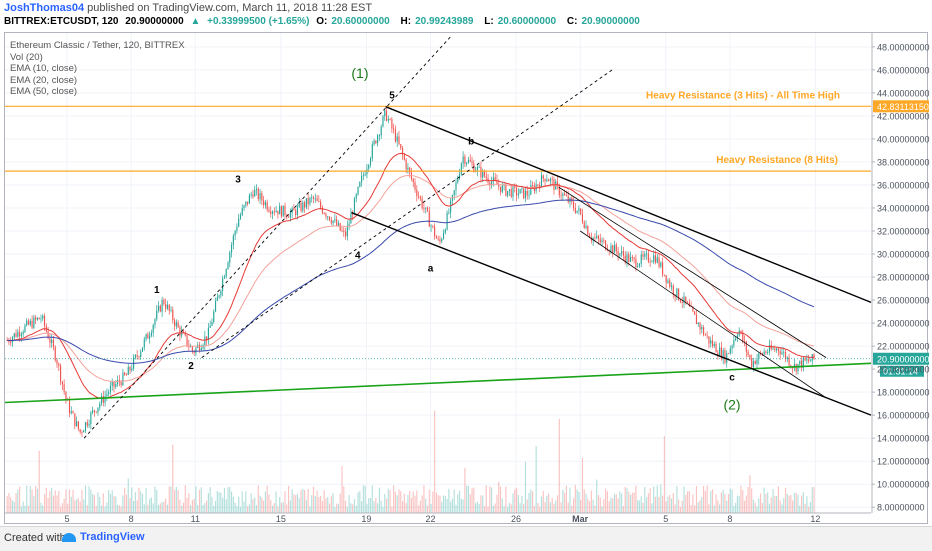 Image resolution: width=932 pixels, height=551 pixels. What do you see at coordinates (61, 21) in the screenshot?
I see `symbol-label: BITTREX:ETCUSDT, 120` at bounding box center [61, 21].